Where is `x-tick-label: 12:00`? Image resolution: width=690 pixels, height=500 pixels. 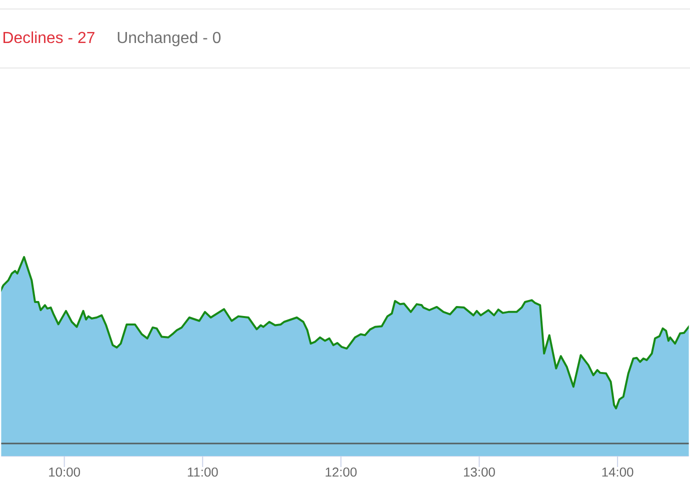 x-tick-label: 12:00 is located at coordinates (341, 472).